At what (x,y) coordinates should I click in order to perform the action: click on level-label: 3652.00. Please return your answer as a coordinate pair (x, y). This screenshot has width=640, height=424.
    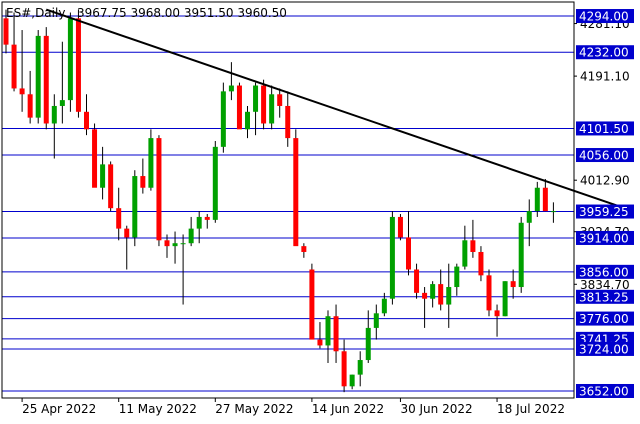
    Looking at the image, I should click on (604, 391).